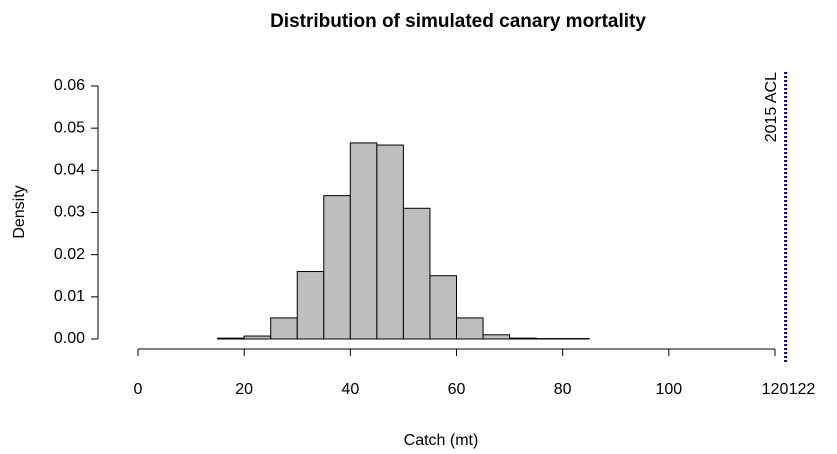  What do you see at coordinates (69, 127) in the screenshot?
I see `y-tick-label: 0.05` at bounding box center [69, 127].